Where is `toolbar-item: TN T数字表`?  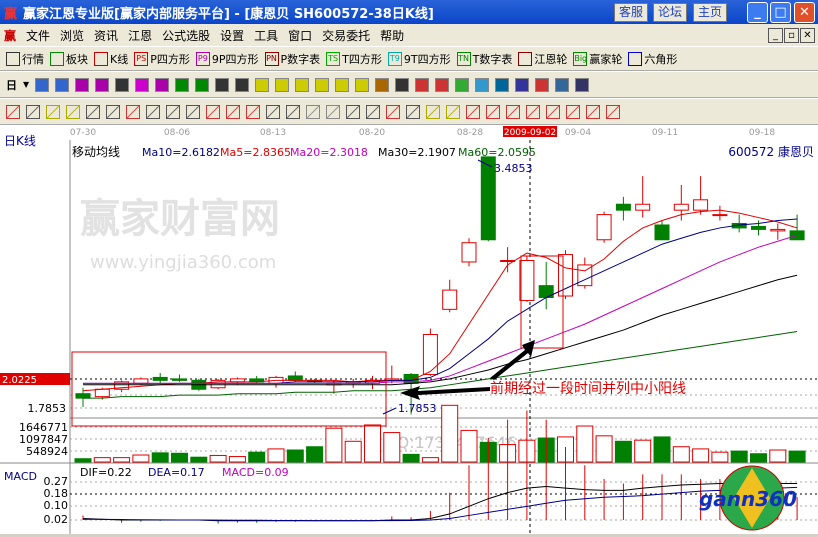
toolbar-item: TN T数字表 is located at coordinates (484, 59).